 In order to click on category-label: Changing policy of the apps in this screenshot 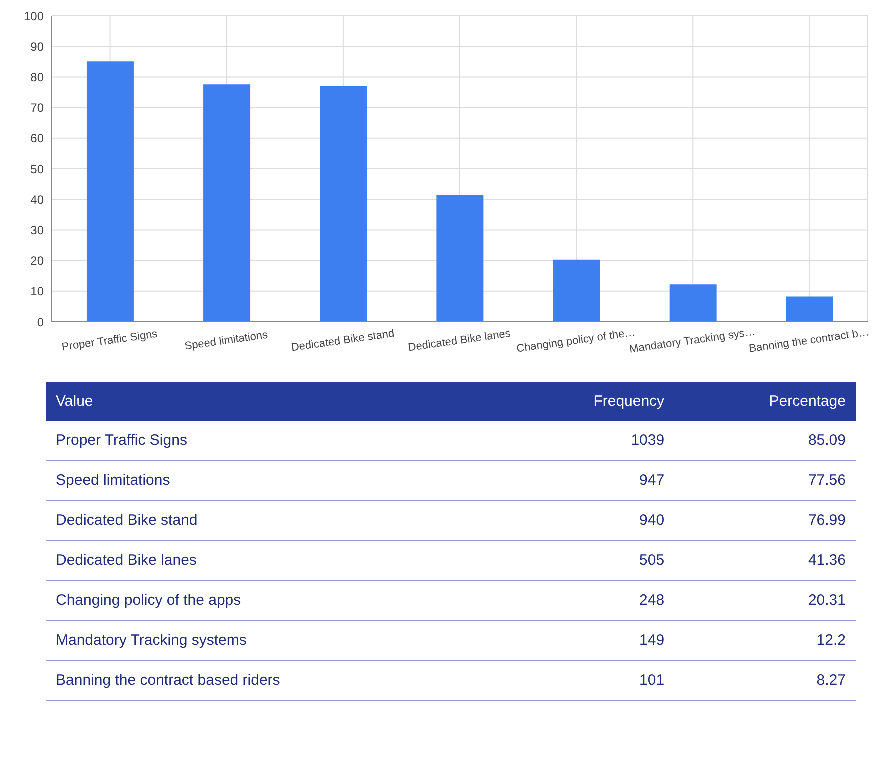, I will do `click(275, 600)`.